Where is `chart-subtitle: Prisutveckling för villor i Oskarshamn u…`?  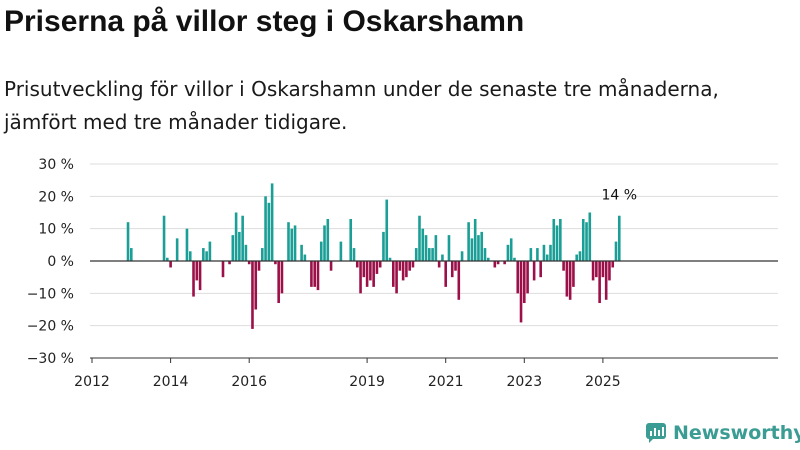 chart-subtitle: Prisutveckling för villor i Oskarshamn u… is located at coordinates (361, 105).